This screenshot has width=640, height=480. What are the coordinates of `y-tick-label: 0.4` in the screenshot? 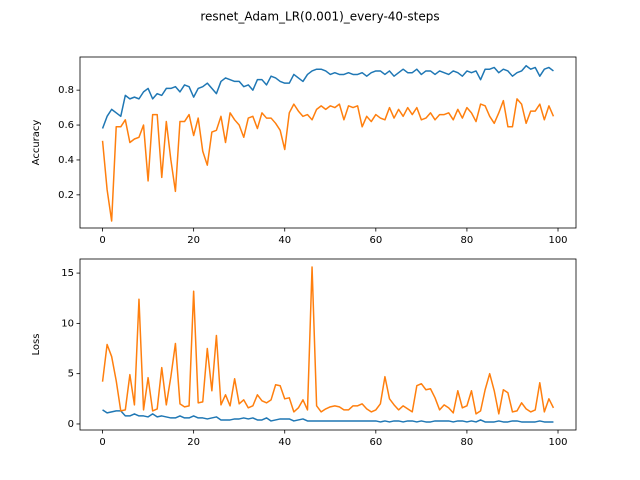 It's located at (66, 160).